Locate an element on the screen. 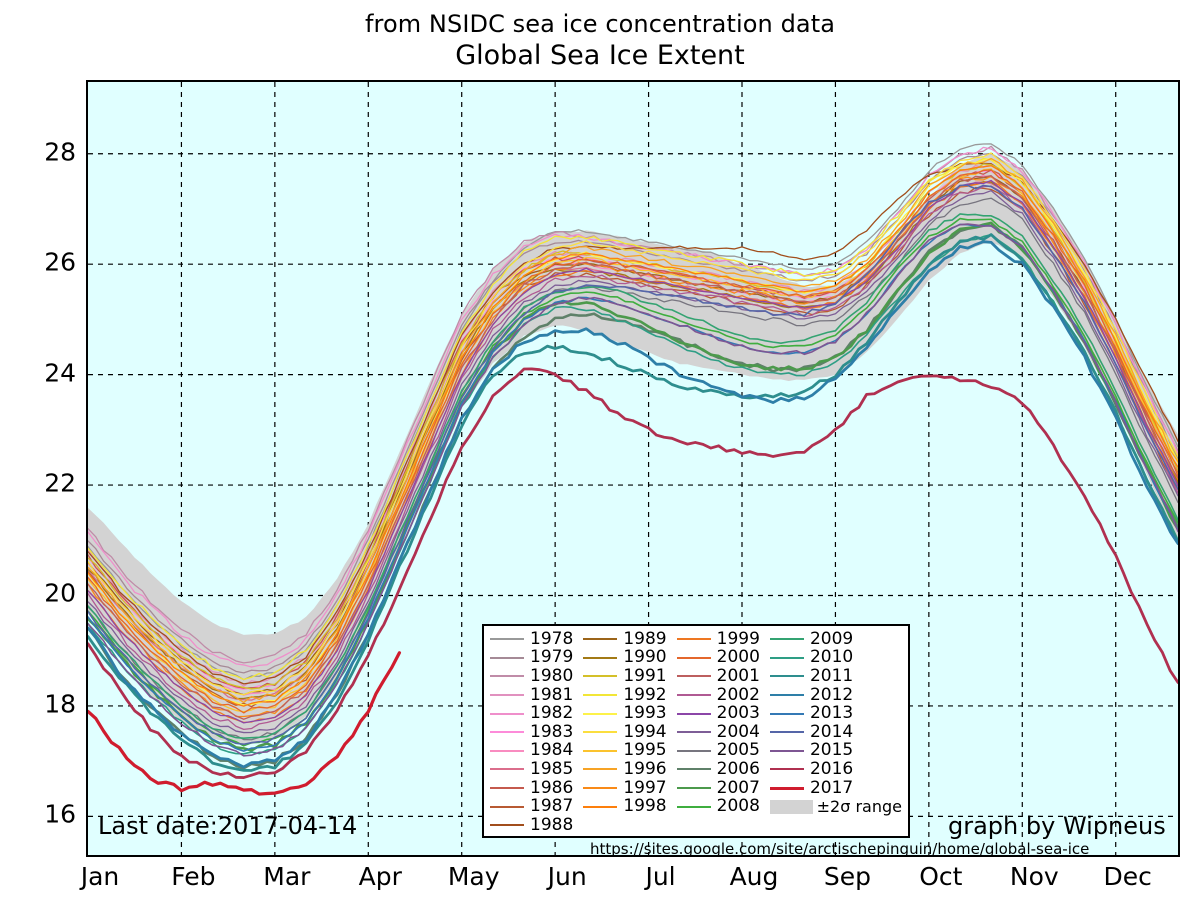 The width and height of the screenshot is (1200, 900). legend-label-1985: 1985 is located at coordinates (552, 768).